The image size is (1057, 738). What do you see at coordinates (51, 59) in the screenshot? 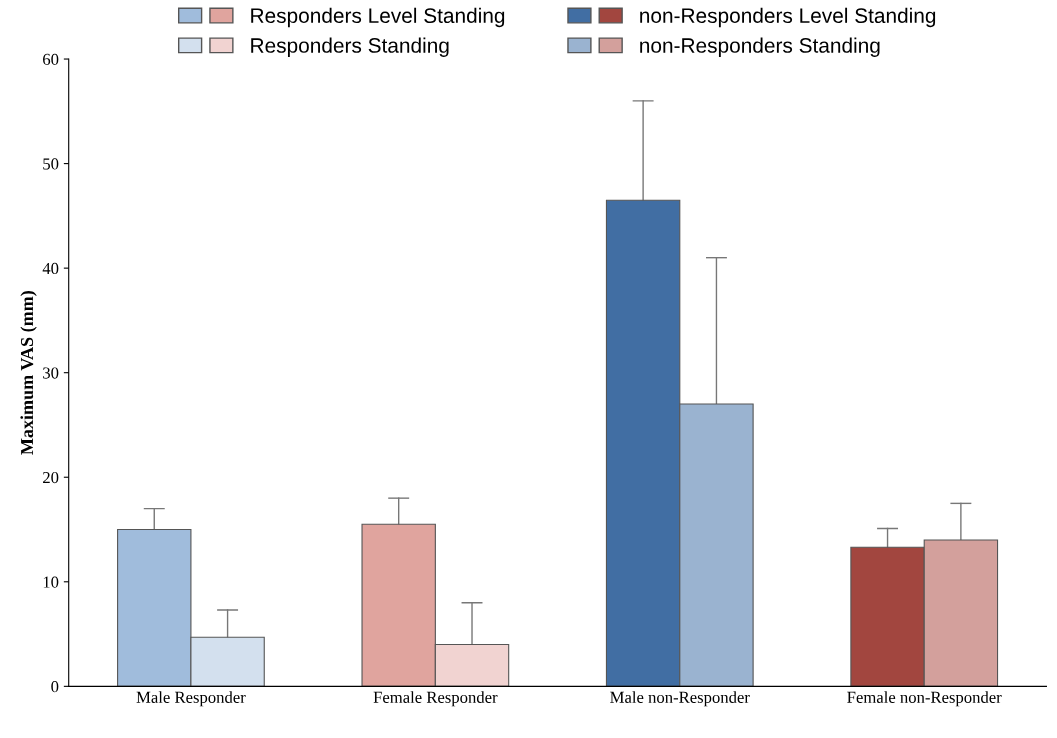
I see `y-tick-label: 60` at bounding box center [51, 59].